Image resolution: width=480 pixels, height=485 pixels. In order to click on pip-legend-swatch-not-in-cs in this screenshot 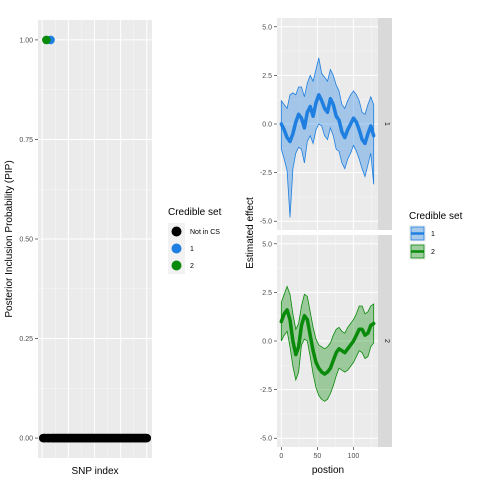, I will do `click(176, 231)`.